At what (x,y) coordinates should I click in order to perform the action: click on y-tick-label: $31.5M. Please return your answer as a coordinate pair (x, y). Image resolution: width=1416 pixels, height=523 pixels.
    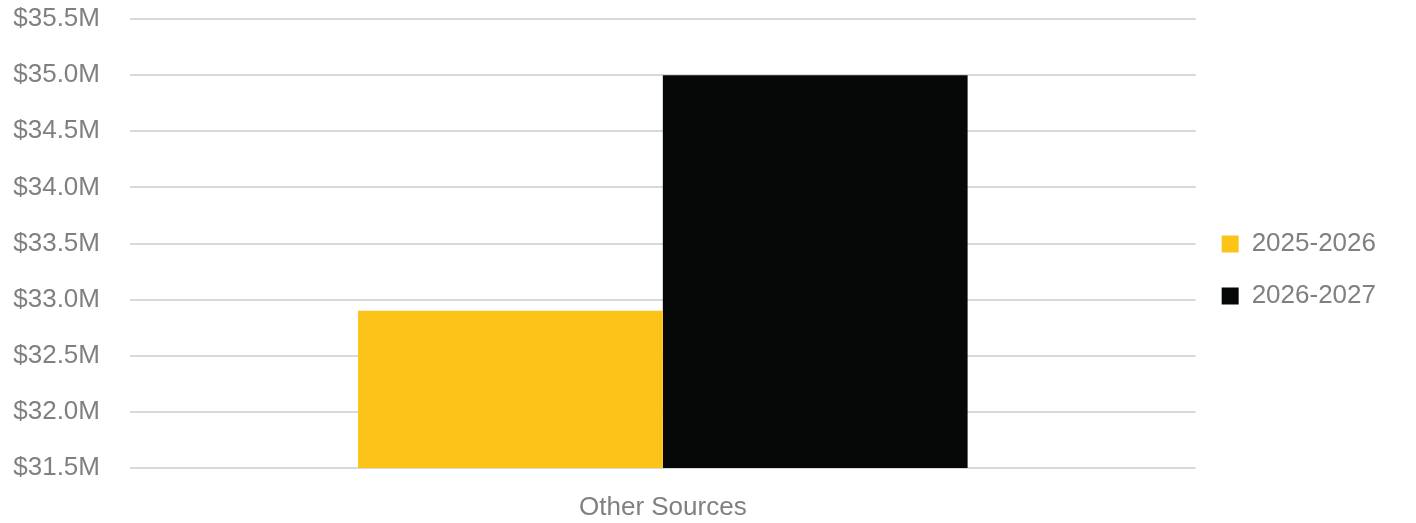
    Looking at the image, I should click on (56, 466).